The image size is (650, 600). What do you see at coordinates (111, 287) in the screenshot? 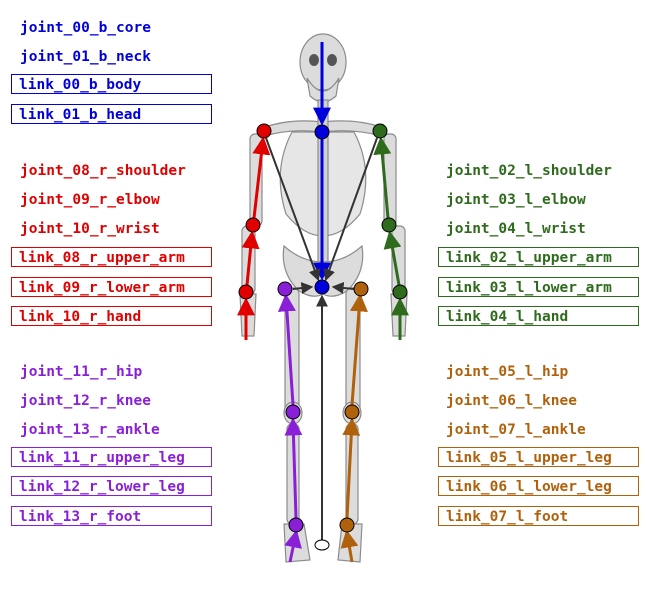
I see `link-label-r-lower-arm: link_09_r_lower_arm` at bounding box center [111, 287].